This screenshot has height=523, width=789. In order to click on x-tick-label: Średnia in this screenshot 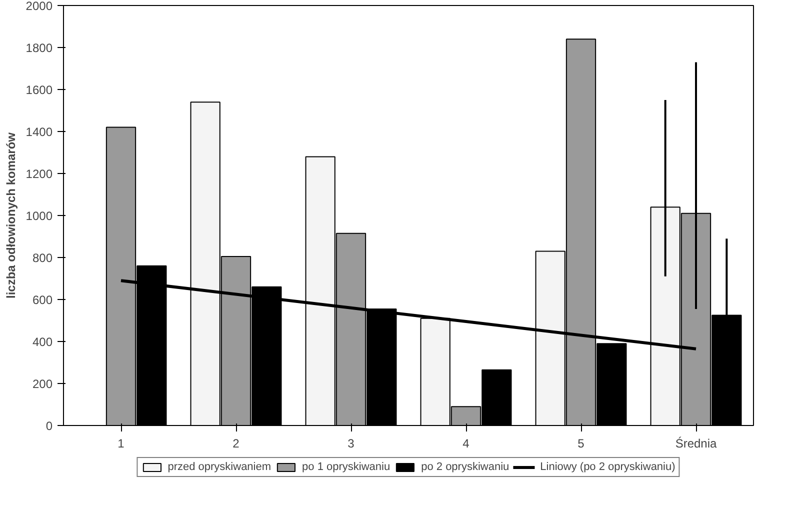, I will do `click(696, 443)`.